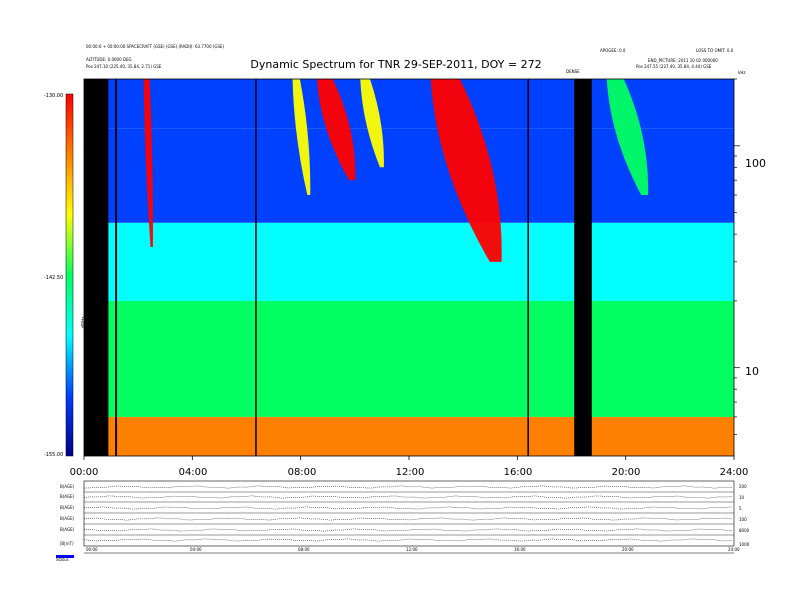 The height and width of the screenshot is (612, 792). What do you see at coordinates (734, 472) in the screenshot?
I see `x-tick-label: 24:00` at bounding box center [734, 472].